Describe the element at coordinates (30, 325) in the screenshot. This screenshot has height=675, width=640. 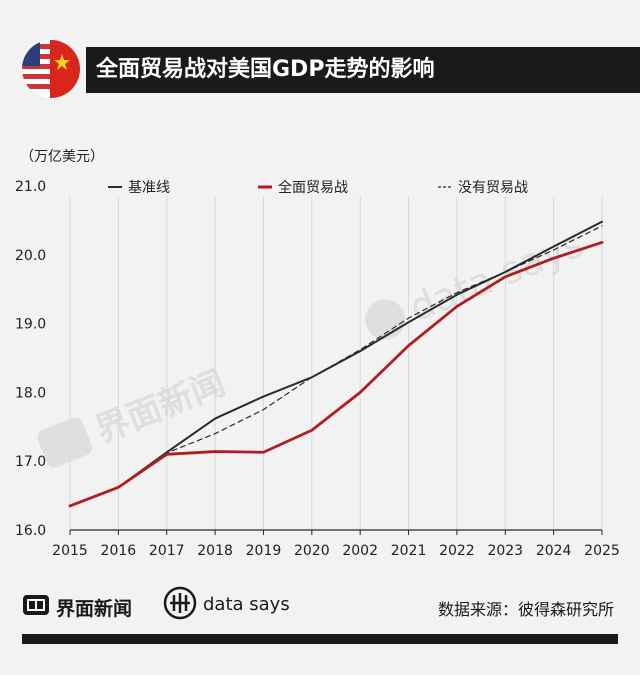
I see `y-tick-label: 19.0` at that location.